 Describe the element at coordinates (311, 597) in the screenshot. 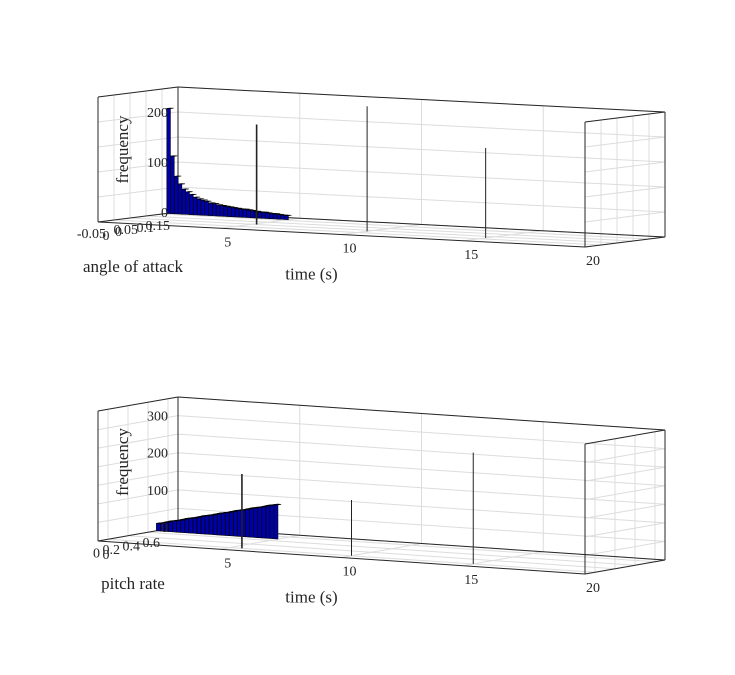

I see `x-axis-label: time (s)` at that location.